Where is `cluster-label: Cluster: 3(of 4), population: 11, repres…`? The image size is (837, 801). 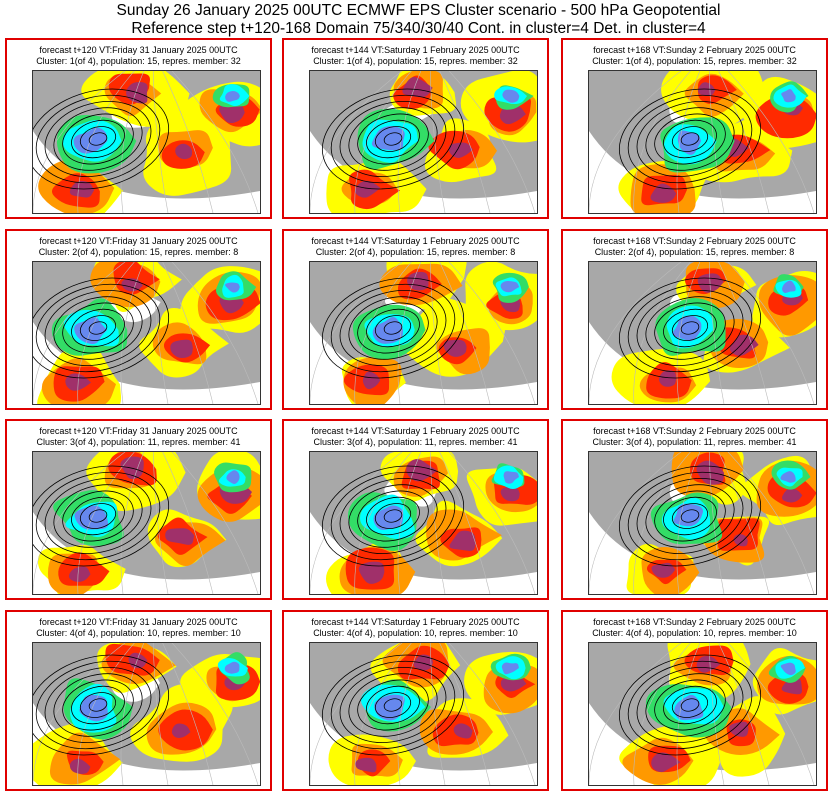 cluster-label: Cluster: 3(of 4), population: 11, repres… is located at coordinates (138, 442).